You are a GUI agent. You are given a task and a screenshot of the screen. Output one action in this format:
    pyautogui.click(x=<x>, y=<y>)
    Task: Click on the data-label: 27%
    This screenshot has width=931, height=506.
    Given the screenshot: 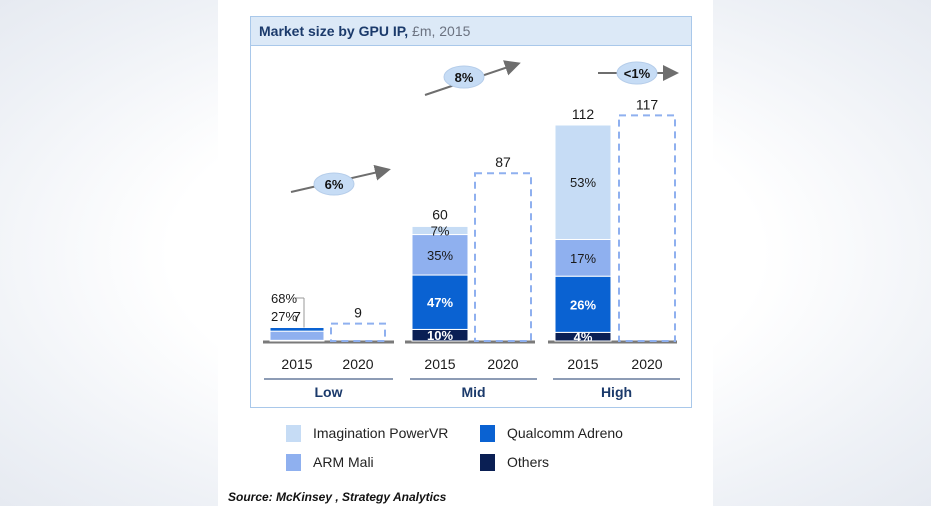 What is the action you would take?
    pyautogui.click(x=284, y=316)
    